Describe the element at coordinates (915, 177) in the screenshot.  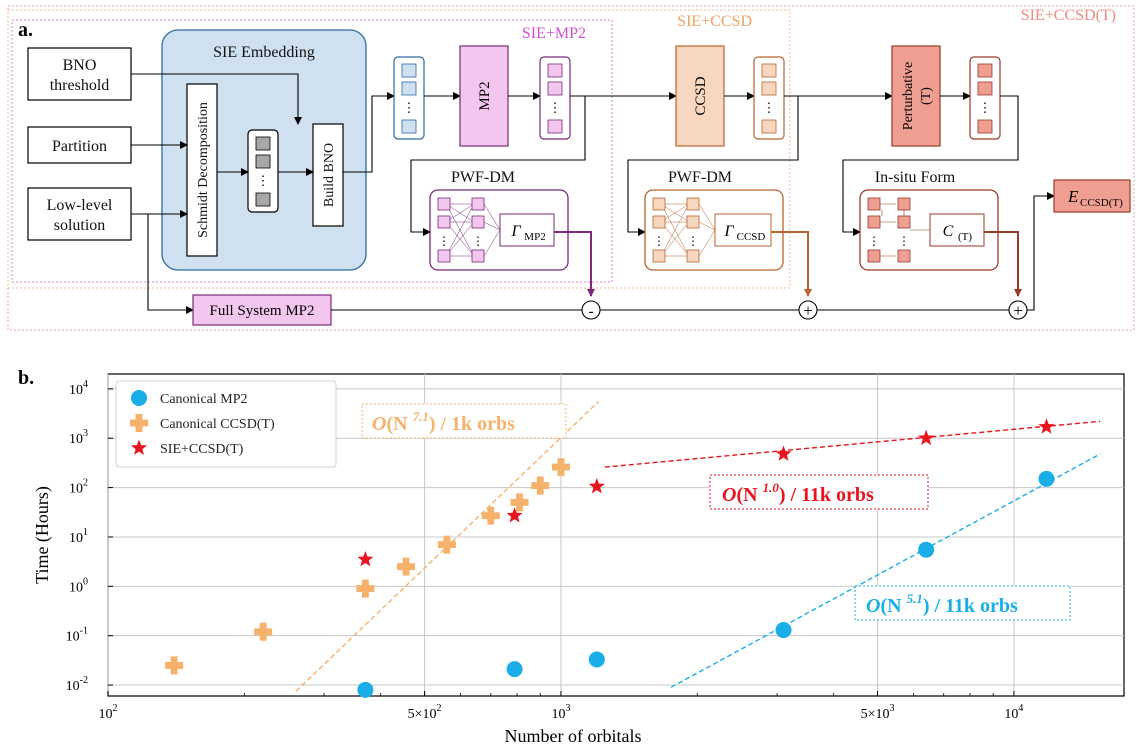
I see `insitu-form-title: In-situ Form` at that location.